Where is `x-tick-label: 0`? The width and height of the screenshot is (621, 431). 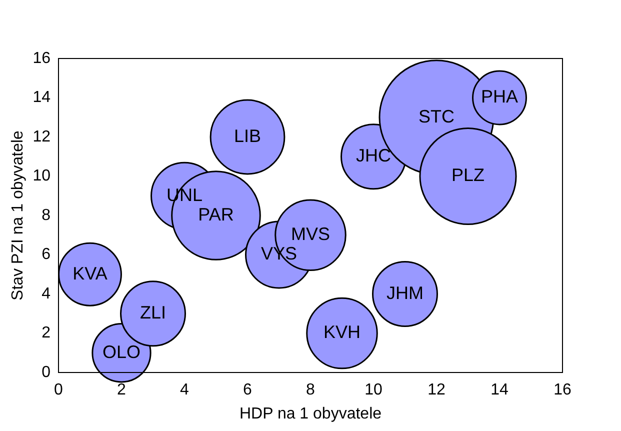 x-tick-label: 0 is located at coordinates (59, 390).